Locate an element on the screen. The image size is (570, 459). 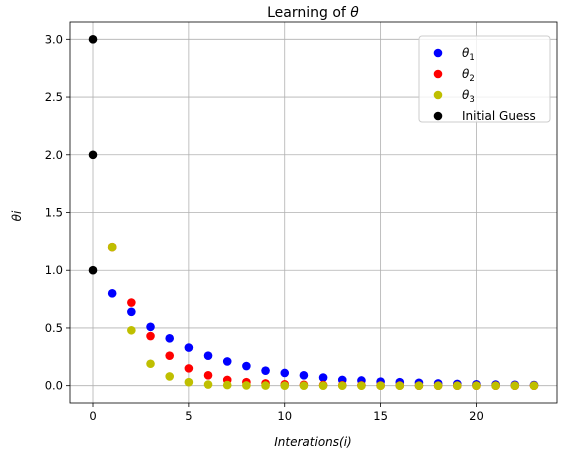
legend: θ1 θ2 θ3 Initial Guess is located at coordinates (484, 79).